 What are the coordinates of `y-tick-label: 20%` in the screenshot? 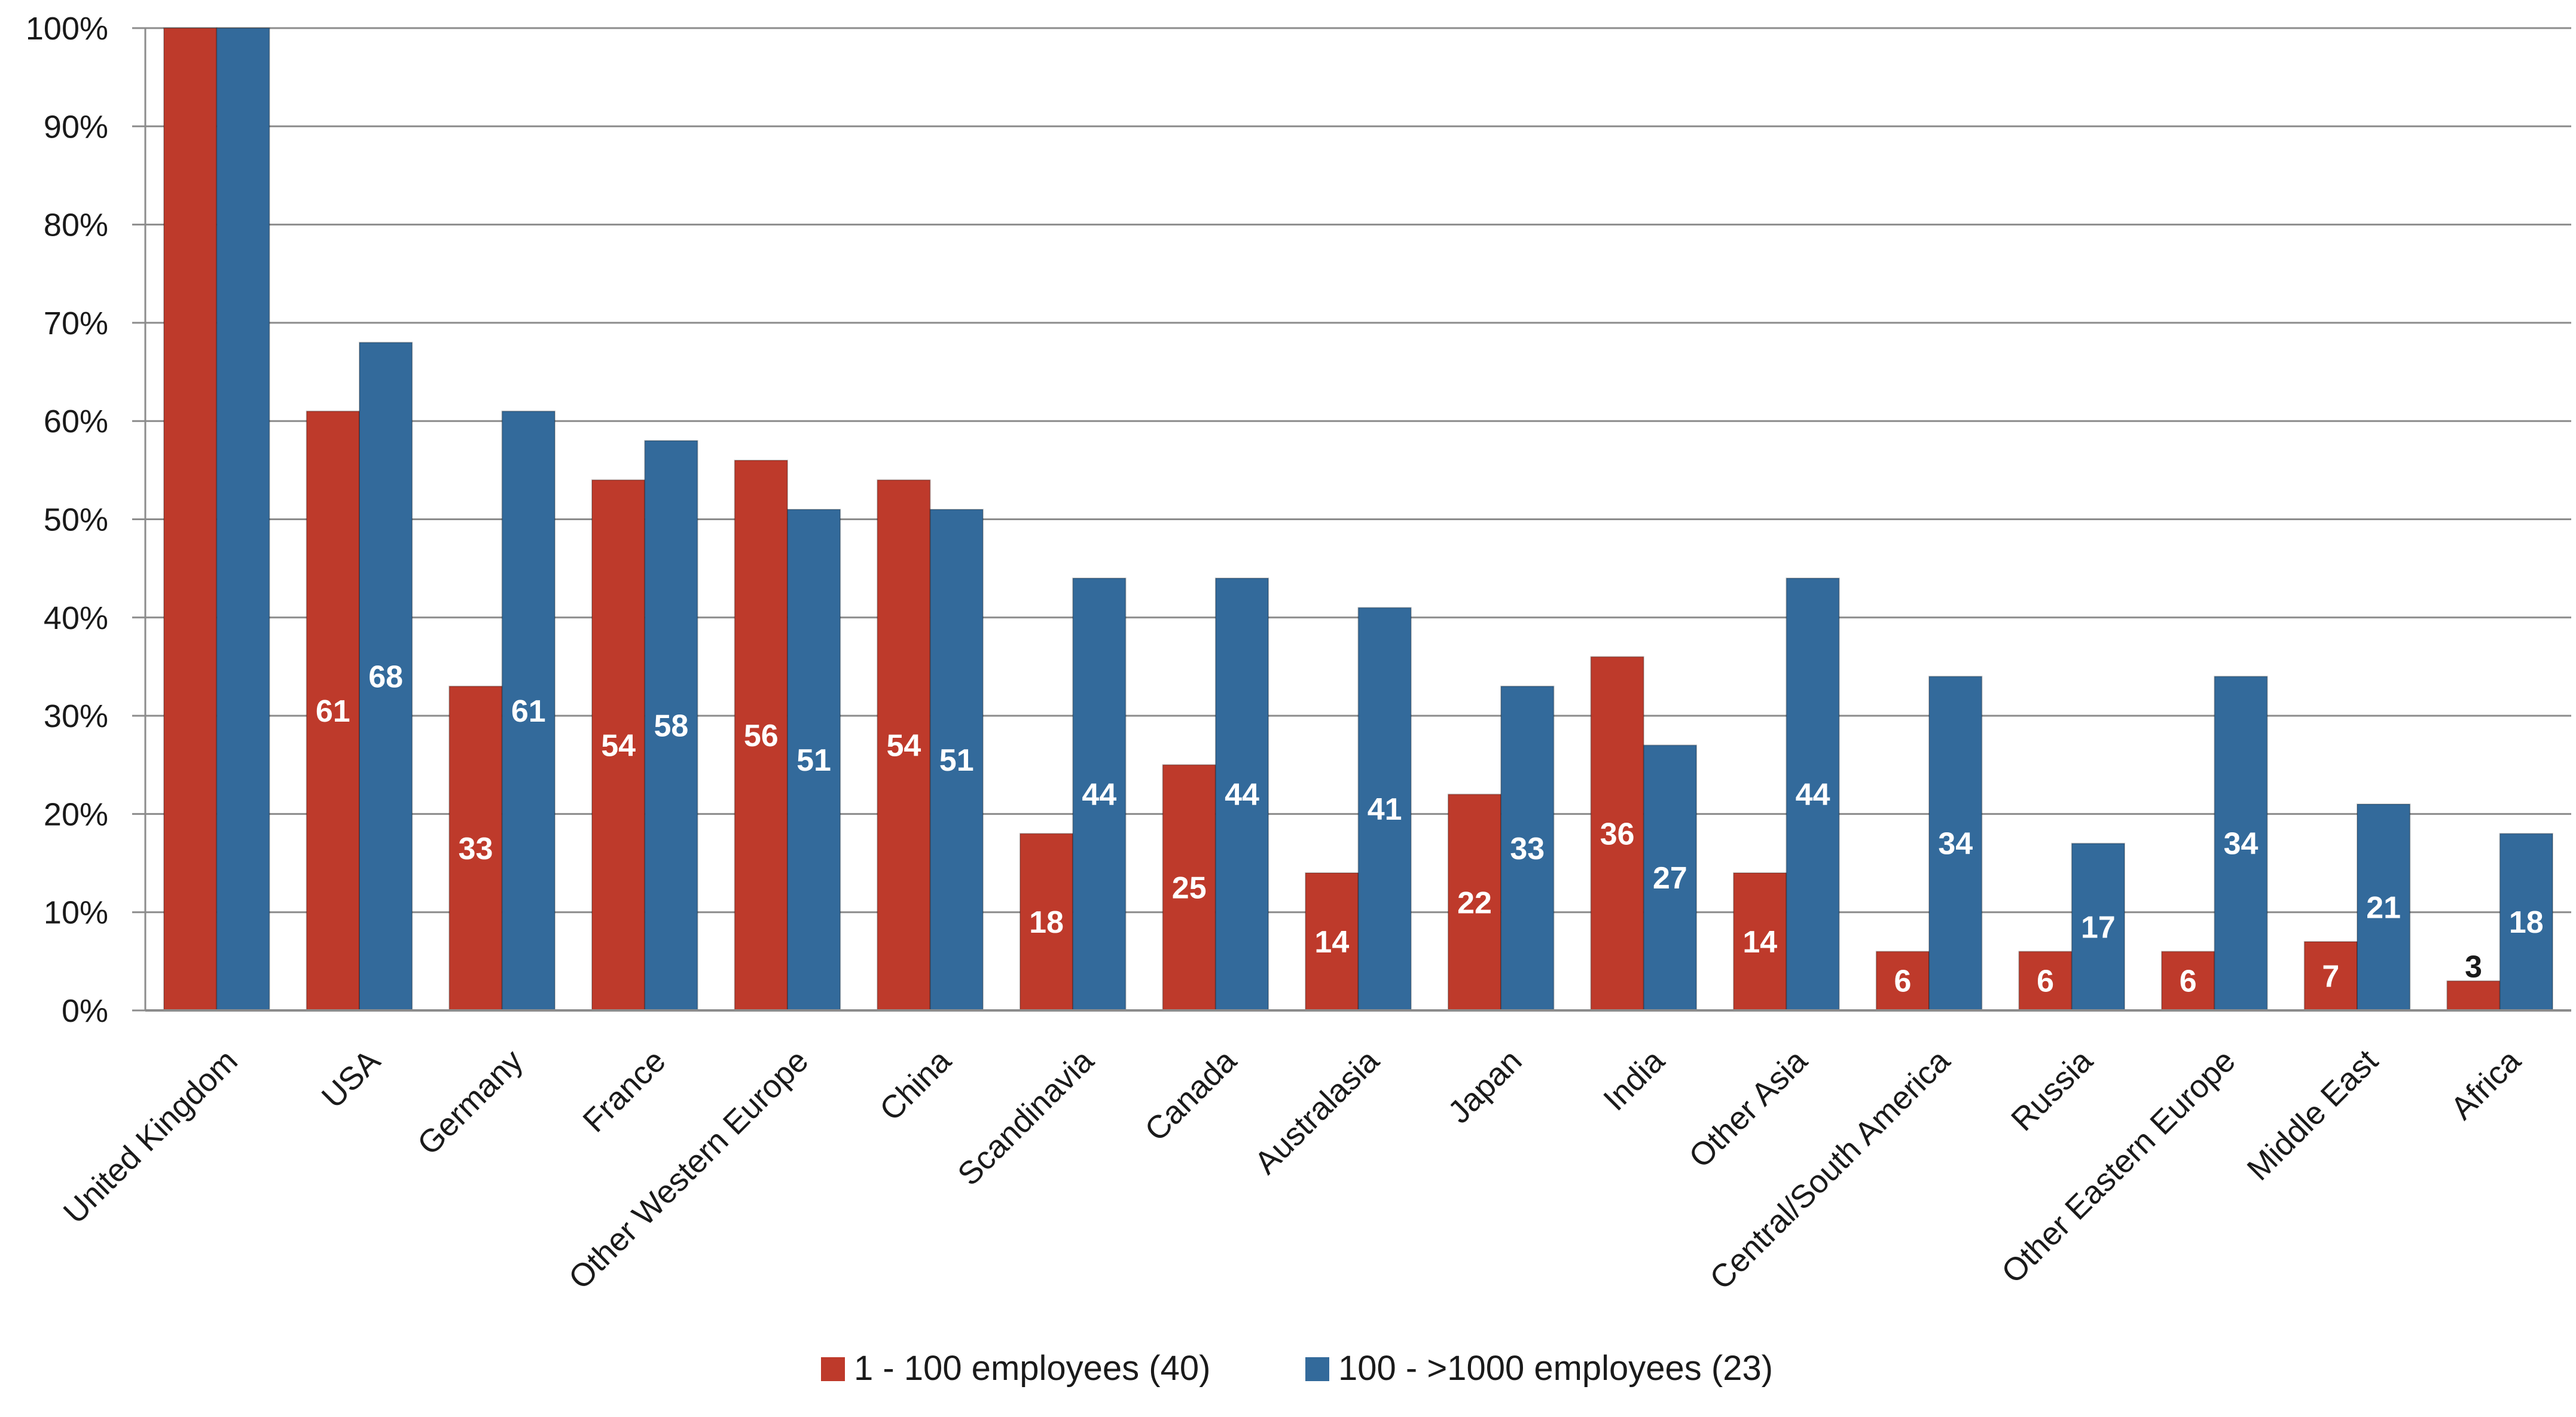 It's located at (76, 814).